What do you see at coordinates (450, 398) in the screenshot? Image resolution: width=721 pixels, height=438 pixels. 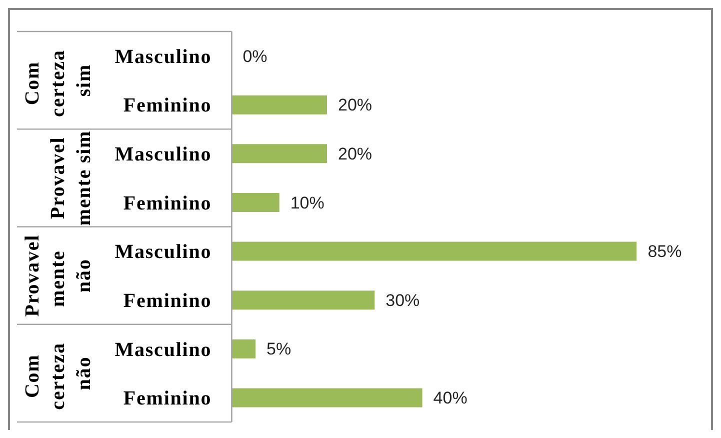 I see `data-label: 40%` at bounding box center [450, 398].